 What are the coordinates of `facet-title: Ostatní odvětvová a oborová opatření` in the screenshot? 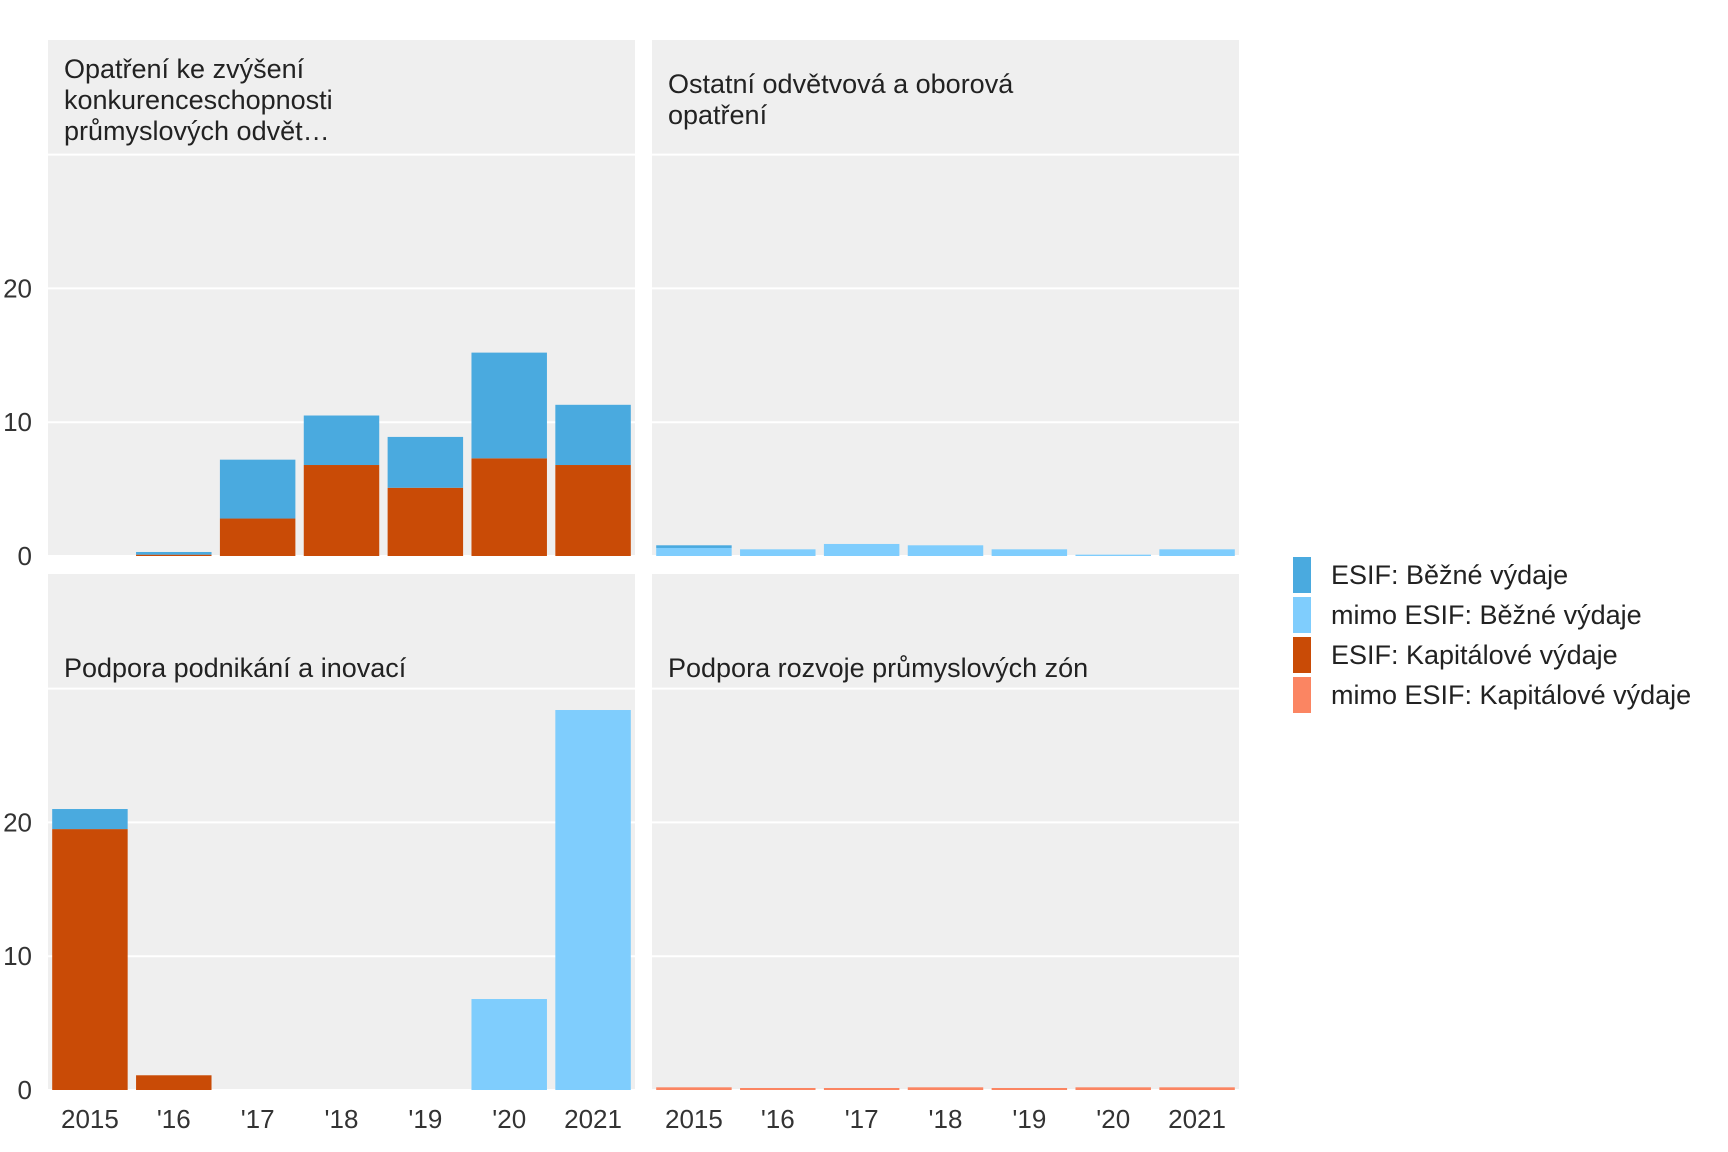 It's located at (841, 99).